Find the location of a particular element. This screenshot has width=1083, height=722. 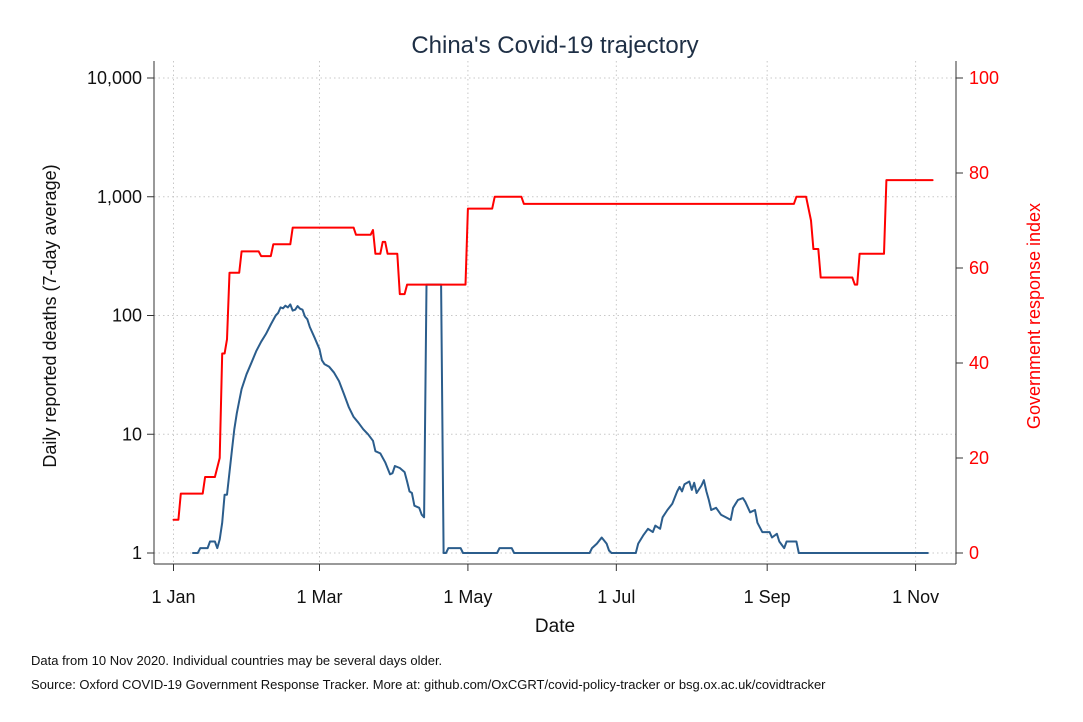

y-right-tick-label: 20 is located at coordinates (979, 458).